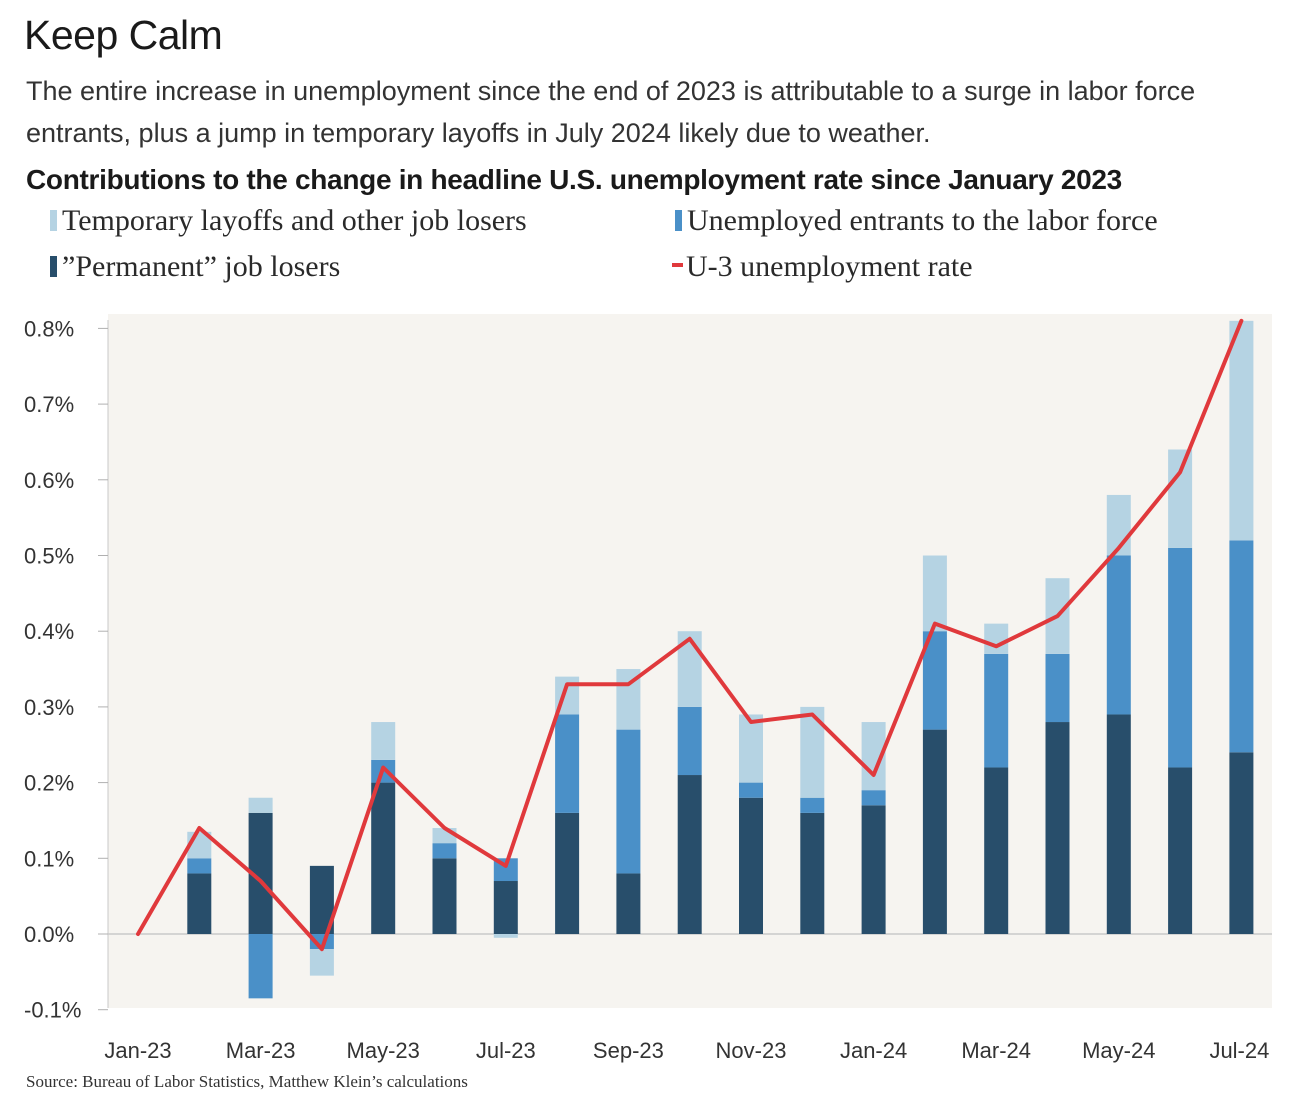 The width and height of the screenshot is (1310, 1110). What do you see at coordinates (873, 1050) in the screenshot?
I see `x-tick-label: Jan-24` at bounding box center [873, 1050].